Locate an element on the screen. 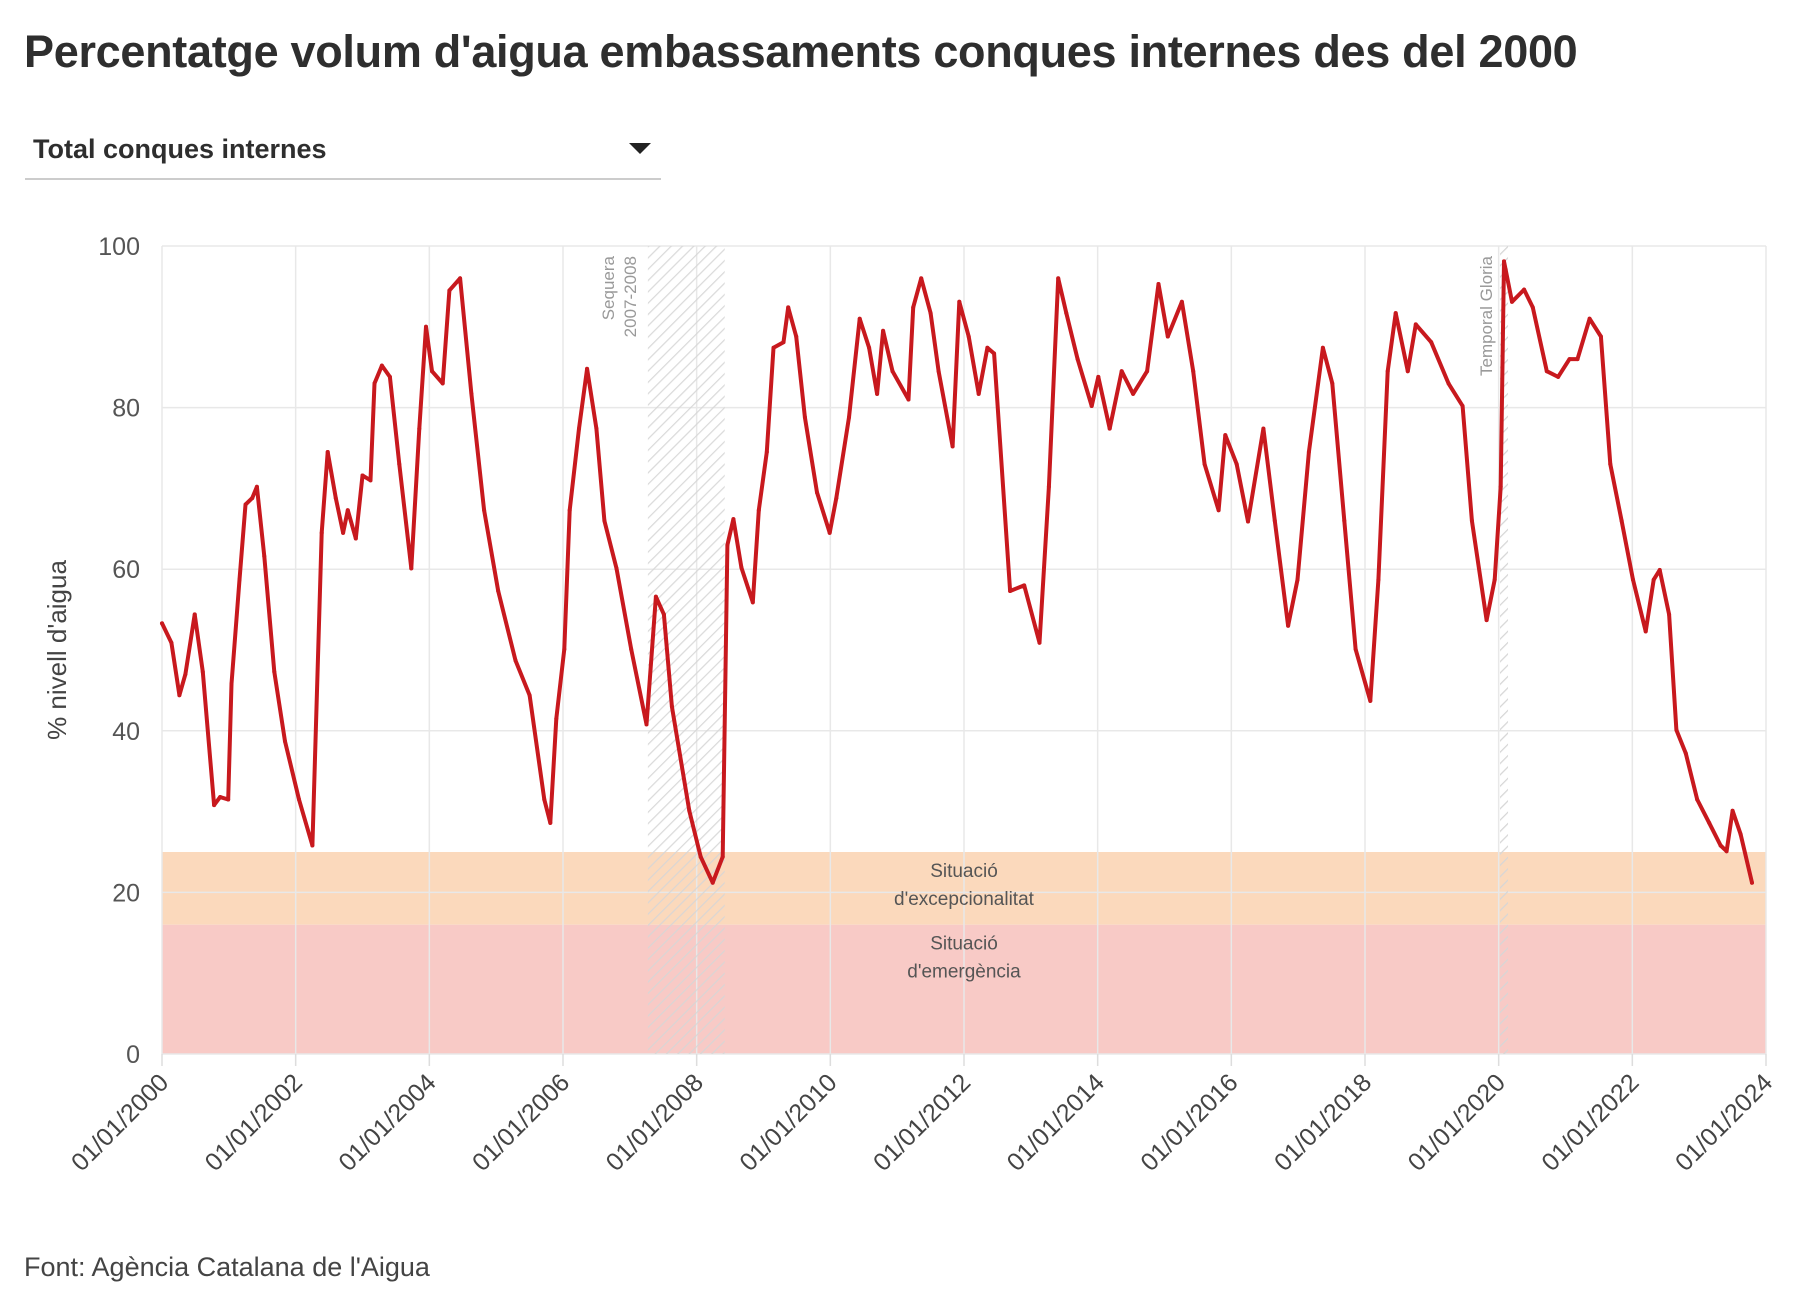  y-tick-label: 0 is located at coordinates (133, 1055).